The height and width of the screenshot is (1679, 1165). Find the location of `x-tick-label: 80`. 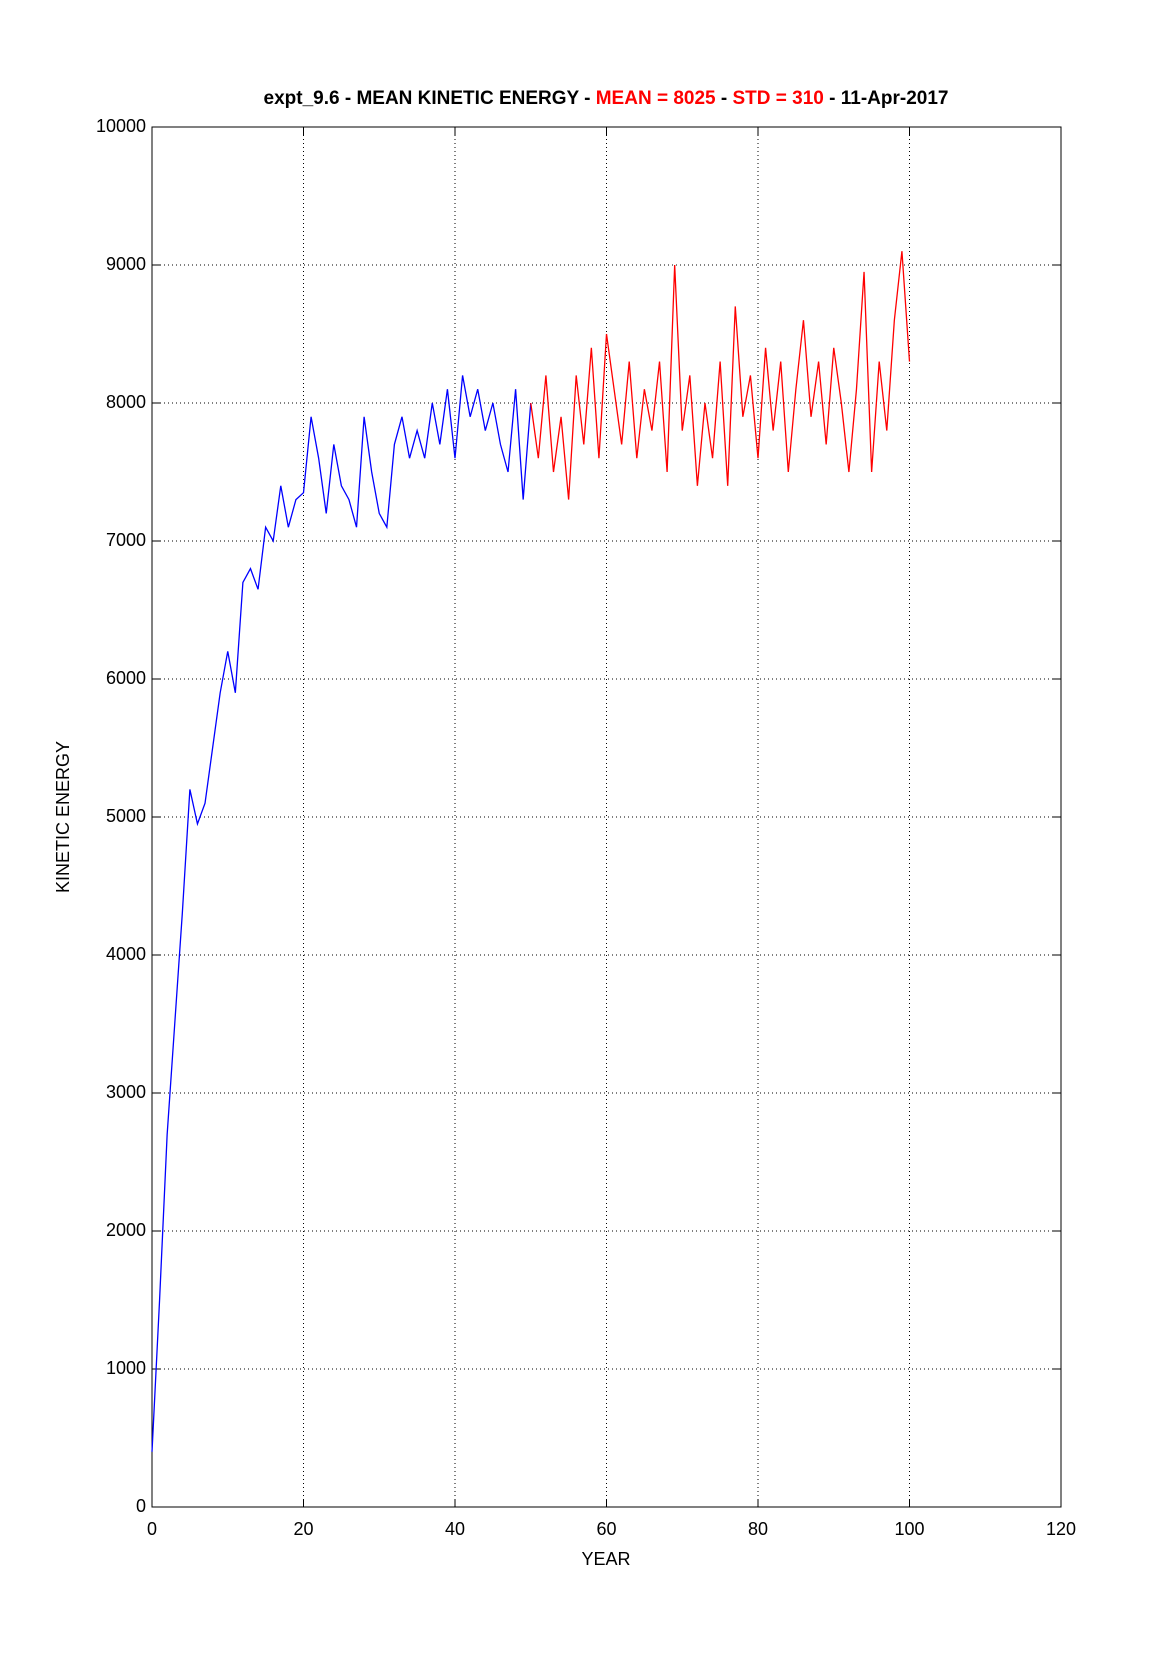

x-tick-label: 80 is located at coordinates (758, 1529).